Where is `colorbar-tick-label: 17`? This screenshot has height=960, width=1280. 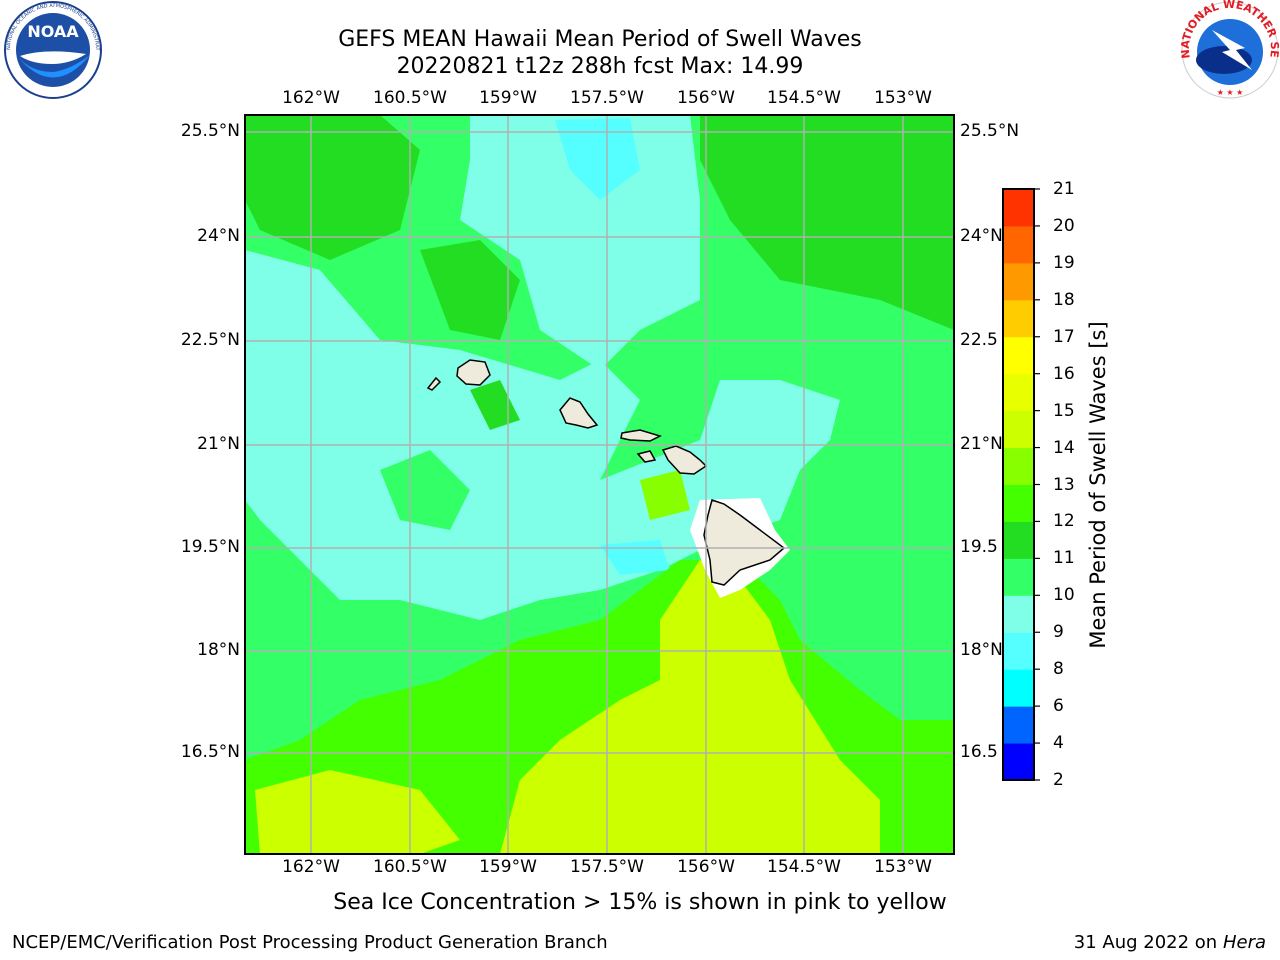
colorbar-tick-label: 17 is located at coordinates (1064, 336).